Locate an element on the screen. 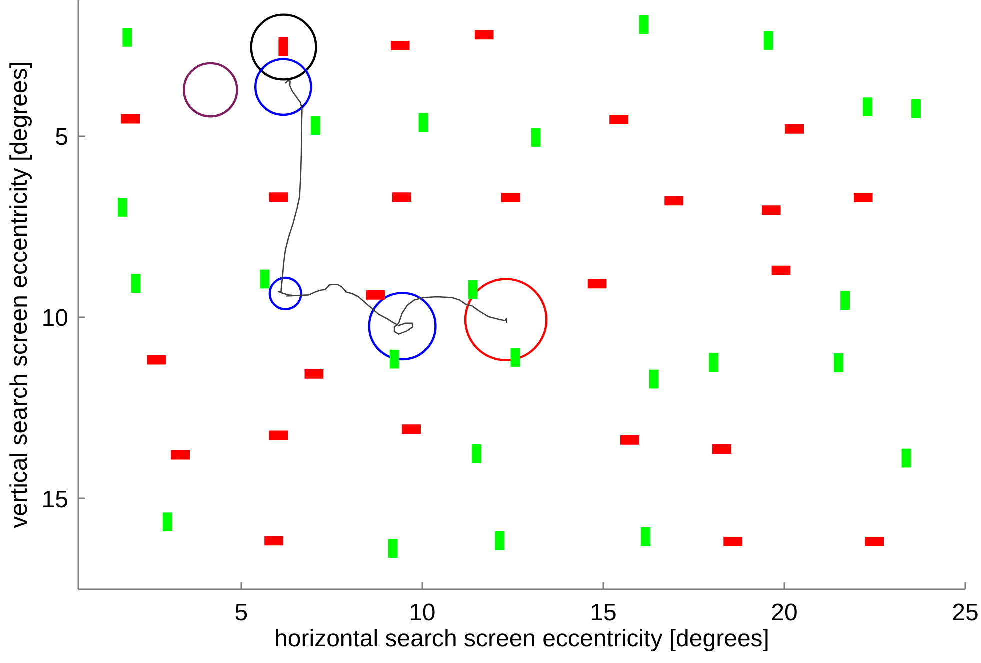  y-tick-label: 5 is located at coordinates (62, 137).